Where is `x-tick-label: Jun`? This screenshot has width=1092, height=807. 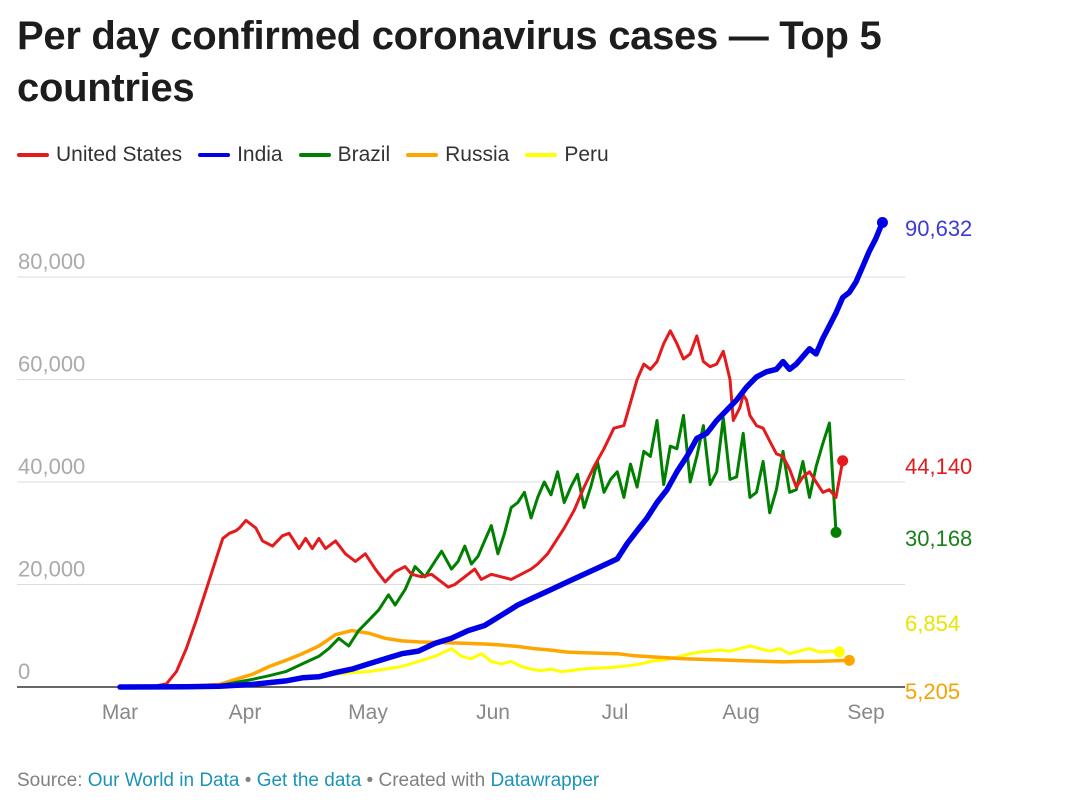
x-tick-label: Jun is located at coordinates (493, 712).